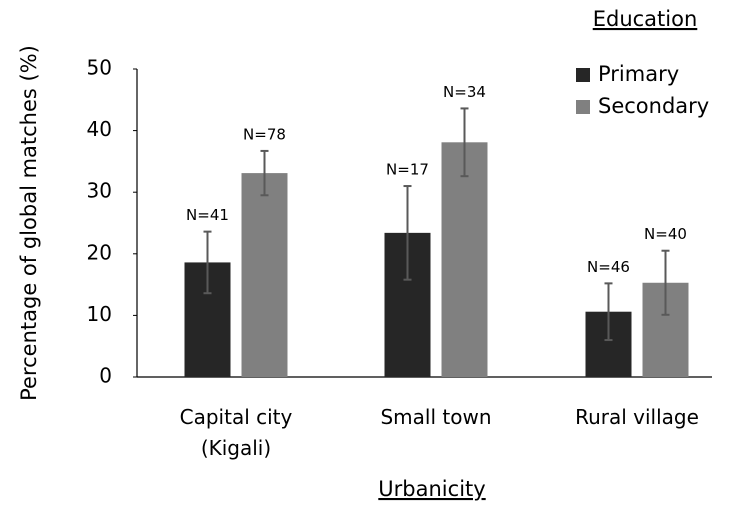  Describe the element at coordinates (99, 191) in the screenshot. I see `y-tick-label: 30` at that location.